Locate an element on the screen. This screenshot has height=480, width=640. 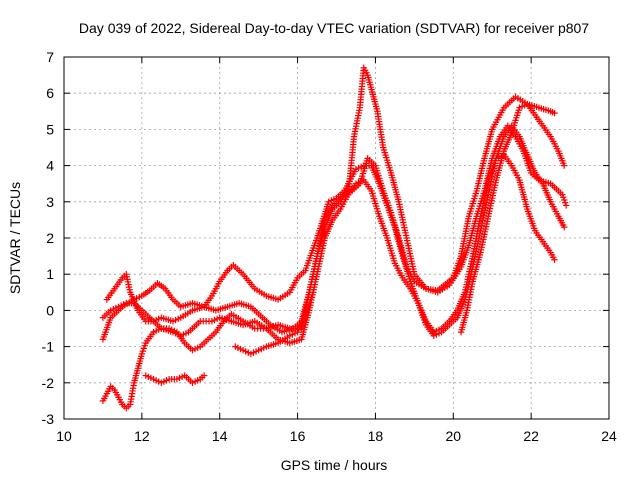
y-tick-label: -3 is located at coordinates (48, 419).